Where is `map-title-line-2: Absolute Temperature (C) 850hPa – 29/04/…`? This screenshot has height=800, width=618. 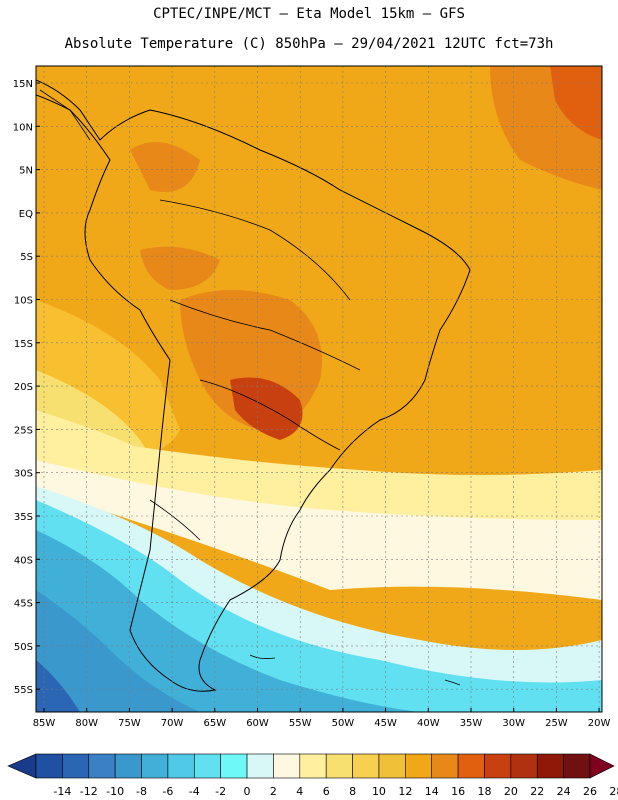
map-title-line-2: Absolute Temperature (C) 850hPa – 29/04/… is located at coordinates (309, 44).